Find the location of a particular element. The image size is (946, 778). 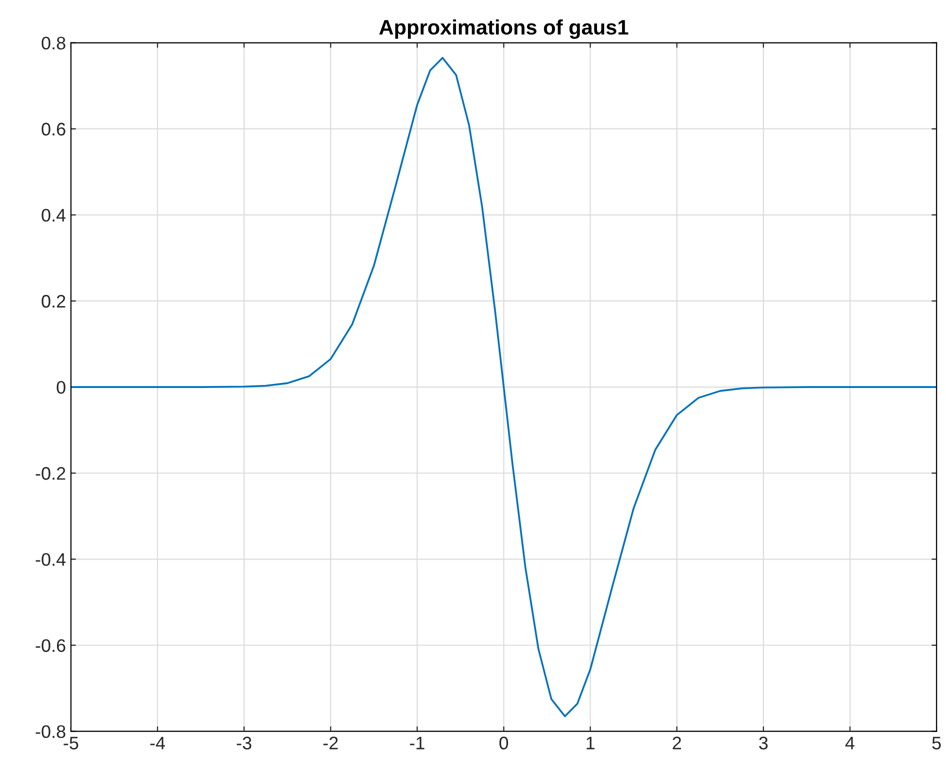

y-tick-label: 0.4 is located at coordinates (54, 215).